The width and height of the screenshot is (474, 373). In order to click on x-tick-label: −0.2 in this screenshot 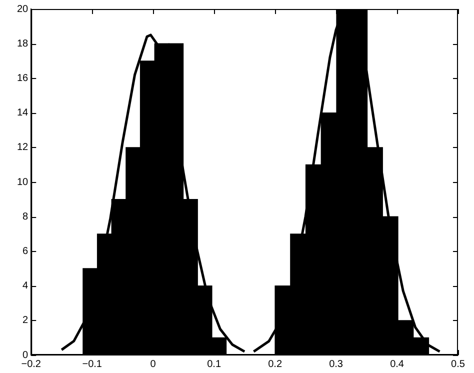, I will do `click(31, 364)`.